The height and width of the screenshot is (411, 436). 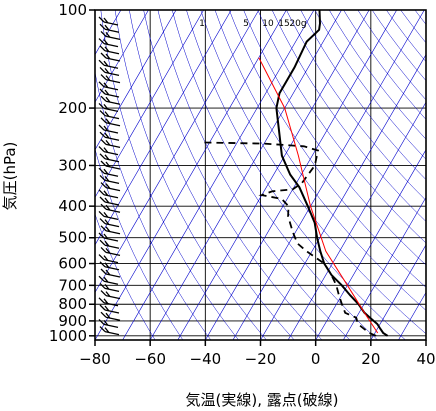 I want to click on x-axis: −80 −60 −40 −20 0 20 40, so click(x=257, y=354).